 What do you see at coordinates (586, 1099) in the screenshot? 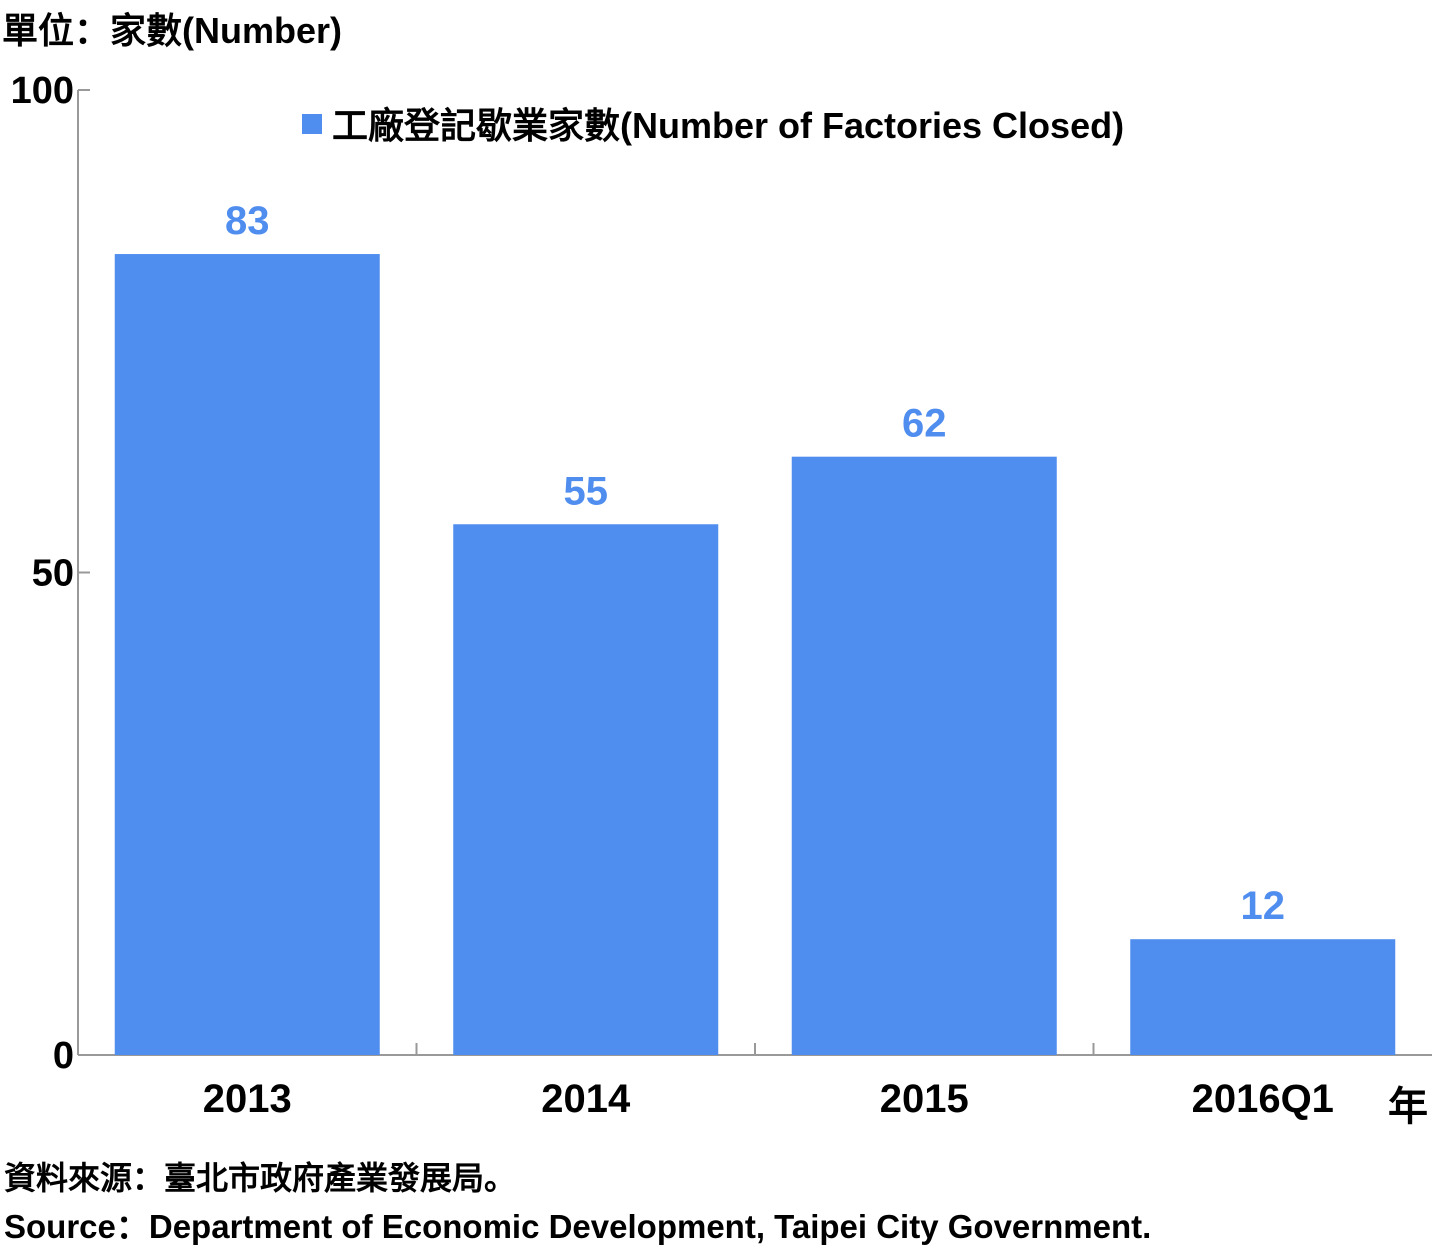
I see `x-tick-label-2014: 2014` at bounding box center [586, 1099].